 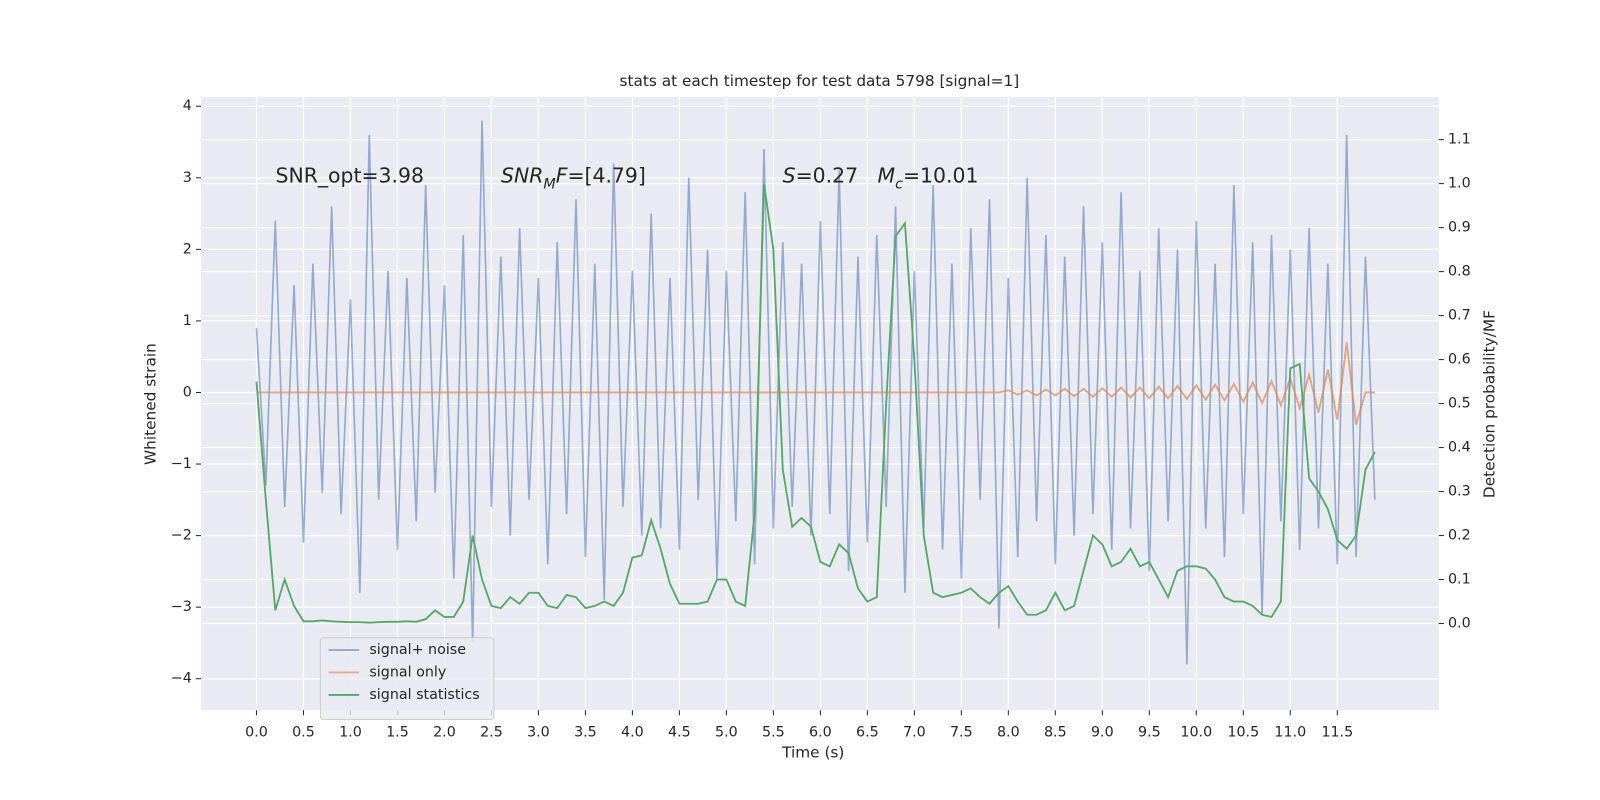 What do you see at coordinates (1459, 140) in the screenshot?
I see `y2-tick-label: 1.1` at bounding box center [1459, 140].